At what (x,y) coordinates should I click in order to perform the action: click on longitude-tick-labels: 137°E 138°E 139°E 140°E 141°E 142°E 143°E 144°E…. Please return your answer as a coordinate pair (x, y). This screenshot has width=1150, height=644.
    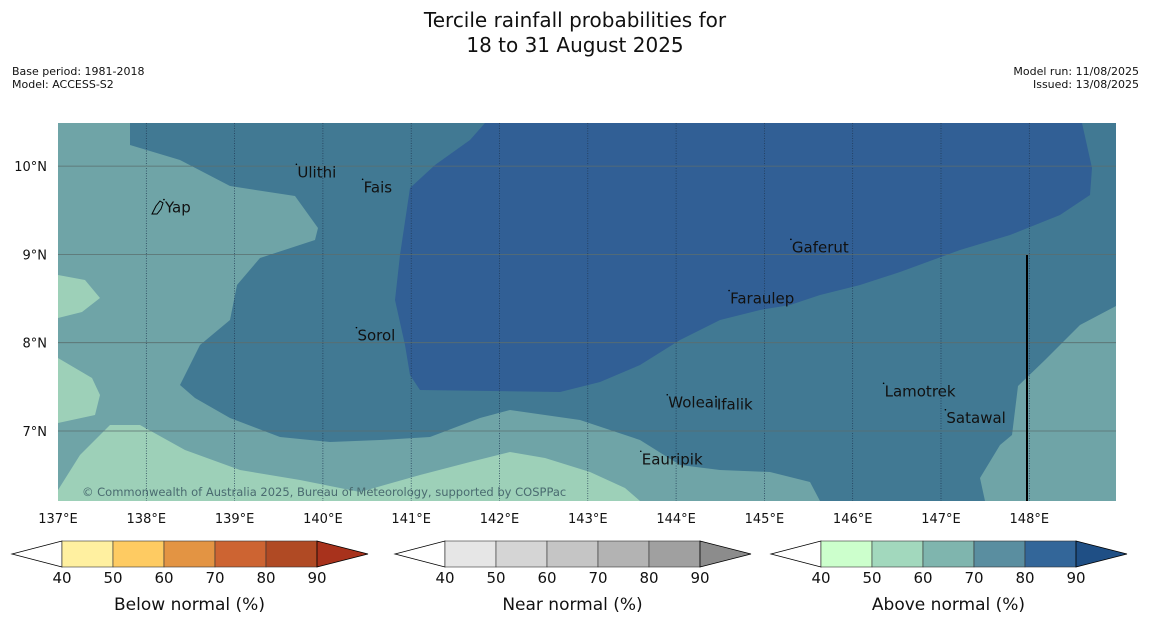
    Looking at the image, I should click on (543, 519).